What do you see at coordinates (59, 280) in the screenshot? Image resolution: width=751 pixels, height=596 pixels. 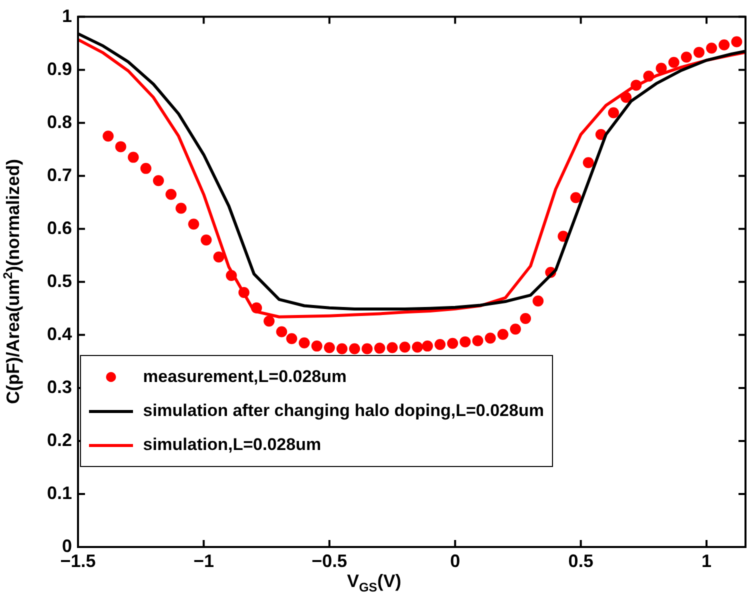 I see `y-tick-label: 0.5` at bounding box center [59, 280].